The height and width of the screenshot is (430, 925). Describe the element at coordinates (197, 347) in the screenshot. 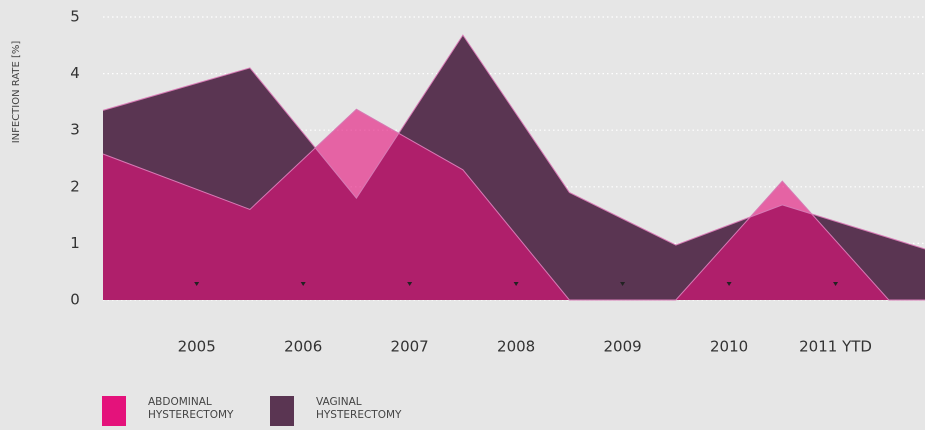

I see `x-tick-label: 2005` at that location.